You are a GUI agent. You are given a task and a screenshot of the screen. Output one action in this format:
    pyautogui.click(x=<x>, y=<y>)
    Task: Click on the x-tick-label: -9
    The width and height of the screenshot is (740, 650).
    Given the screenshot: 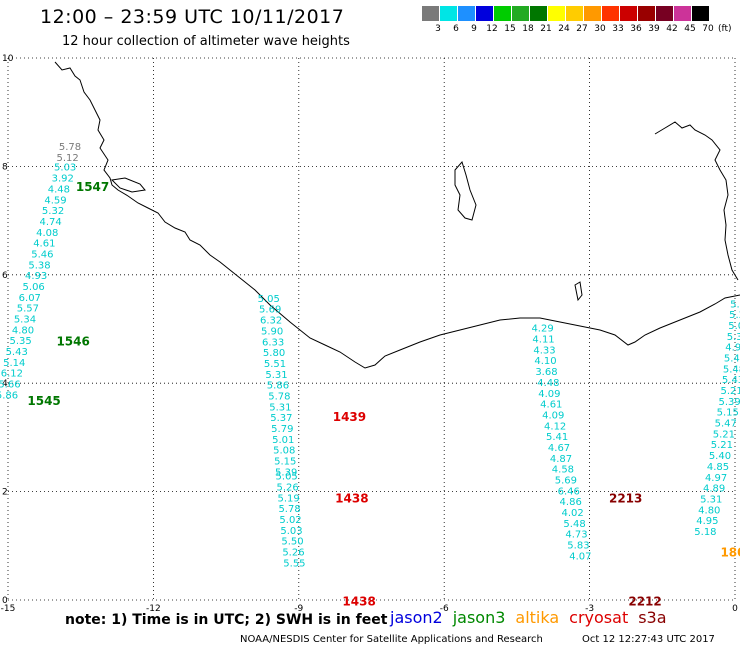 What is the action you would take?
    pyautogui.click(x=298, y=609)
    